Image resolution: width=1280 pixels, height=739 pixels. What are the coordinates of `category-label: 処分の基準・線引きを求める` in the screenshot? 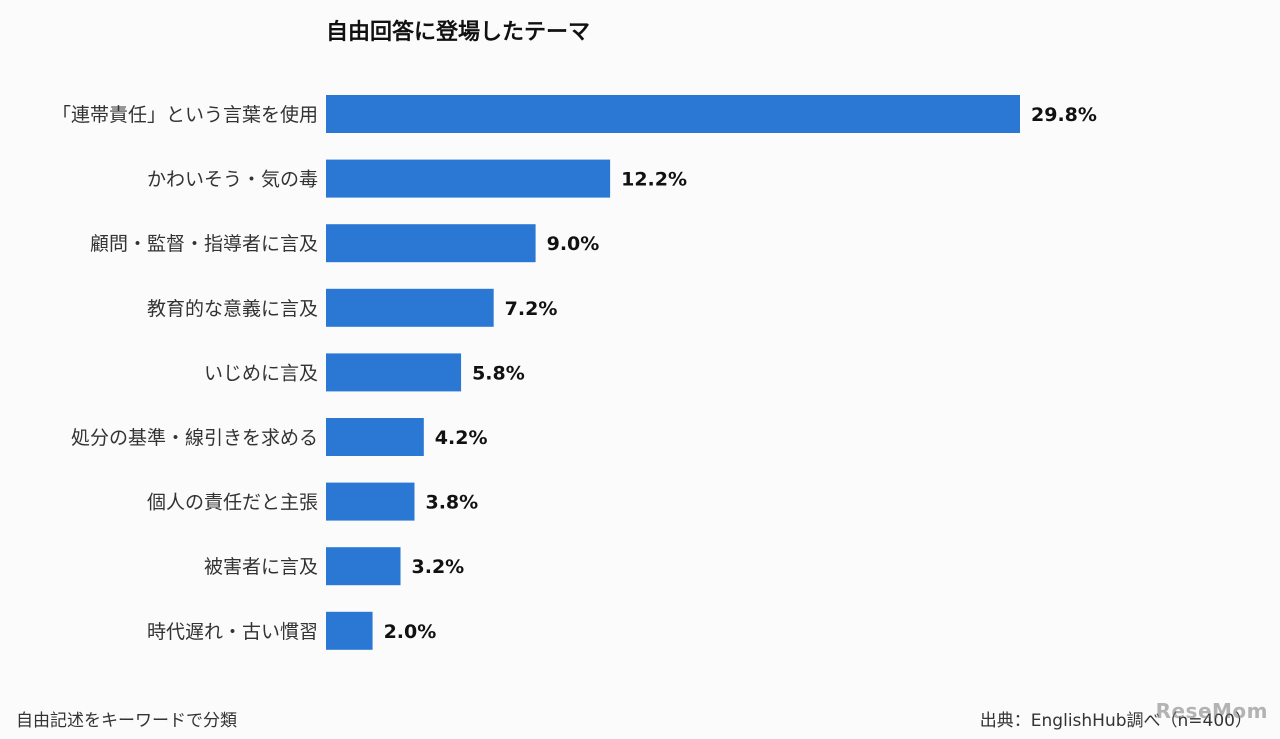 It's located at (194, 438).